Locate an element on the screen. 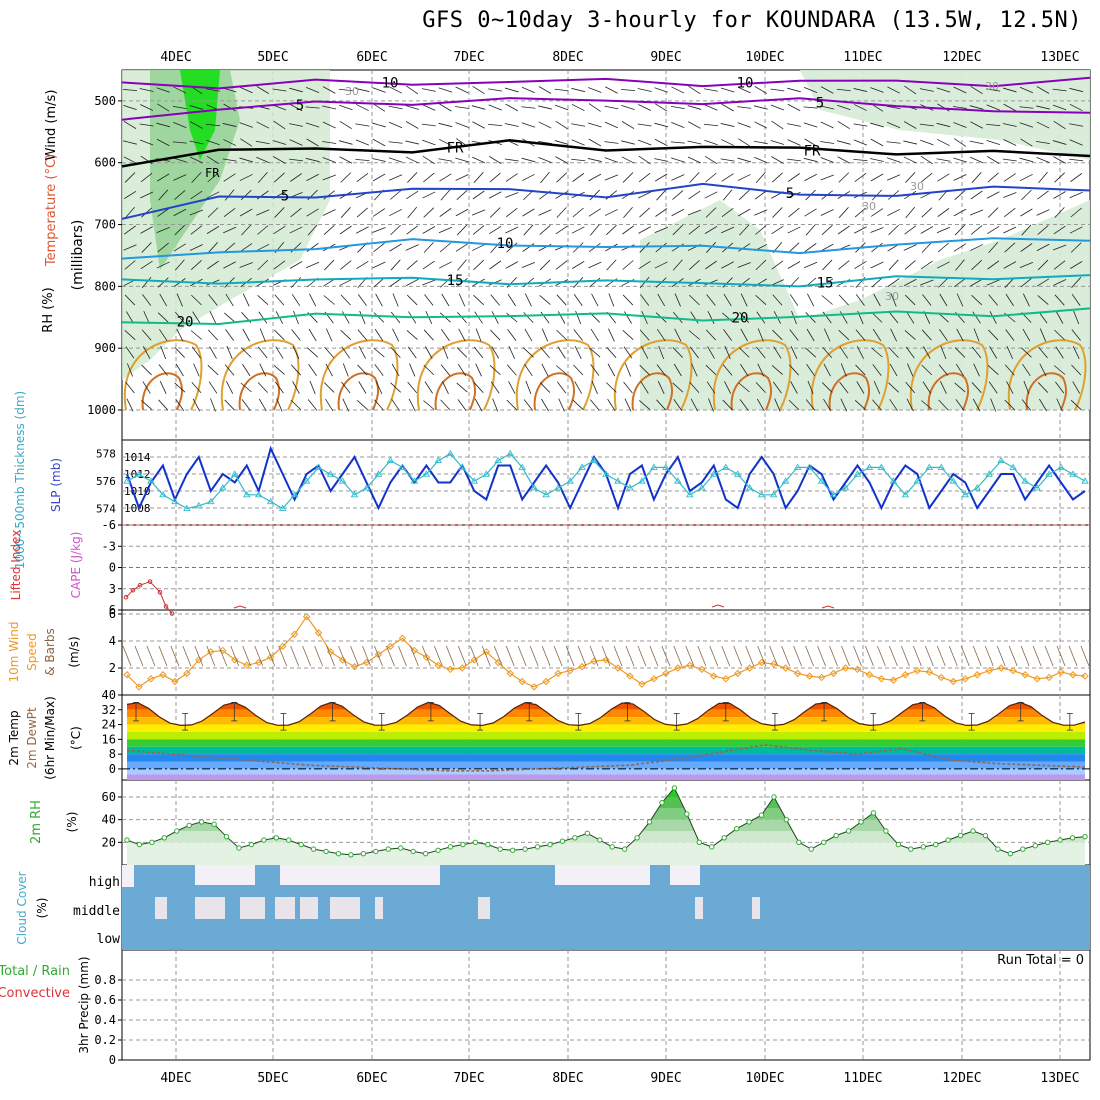  cape-contour-inner is located at coordinates (751, 391).